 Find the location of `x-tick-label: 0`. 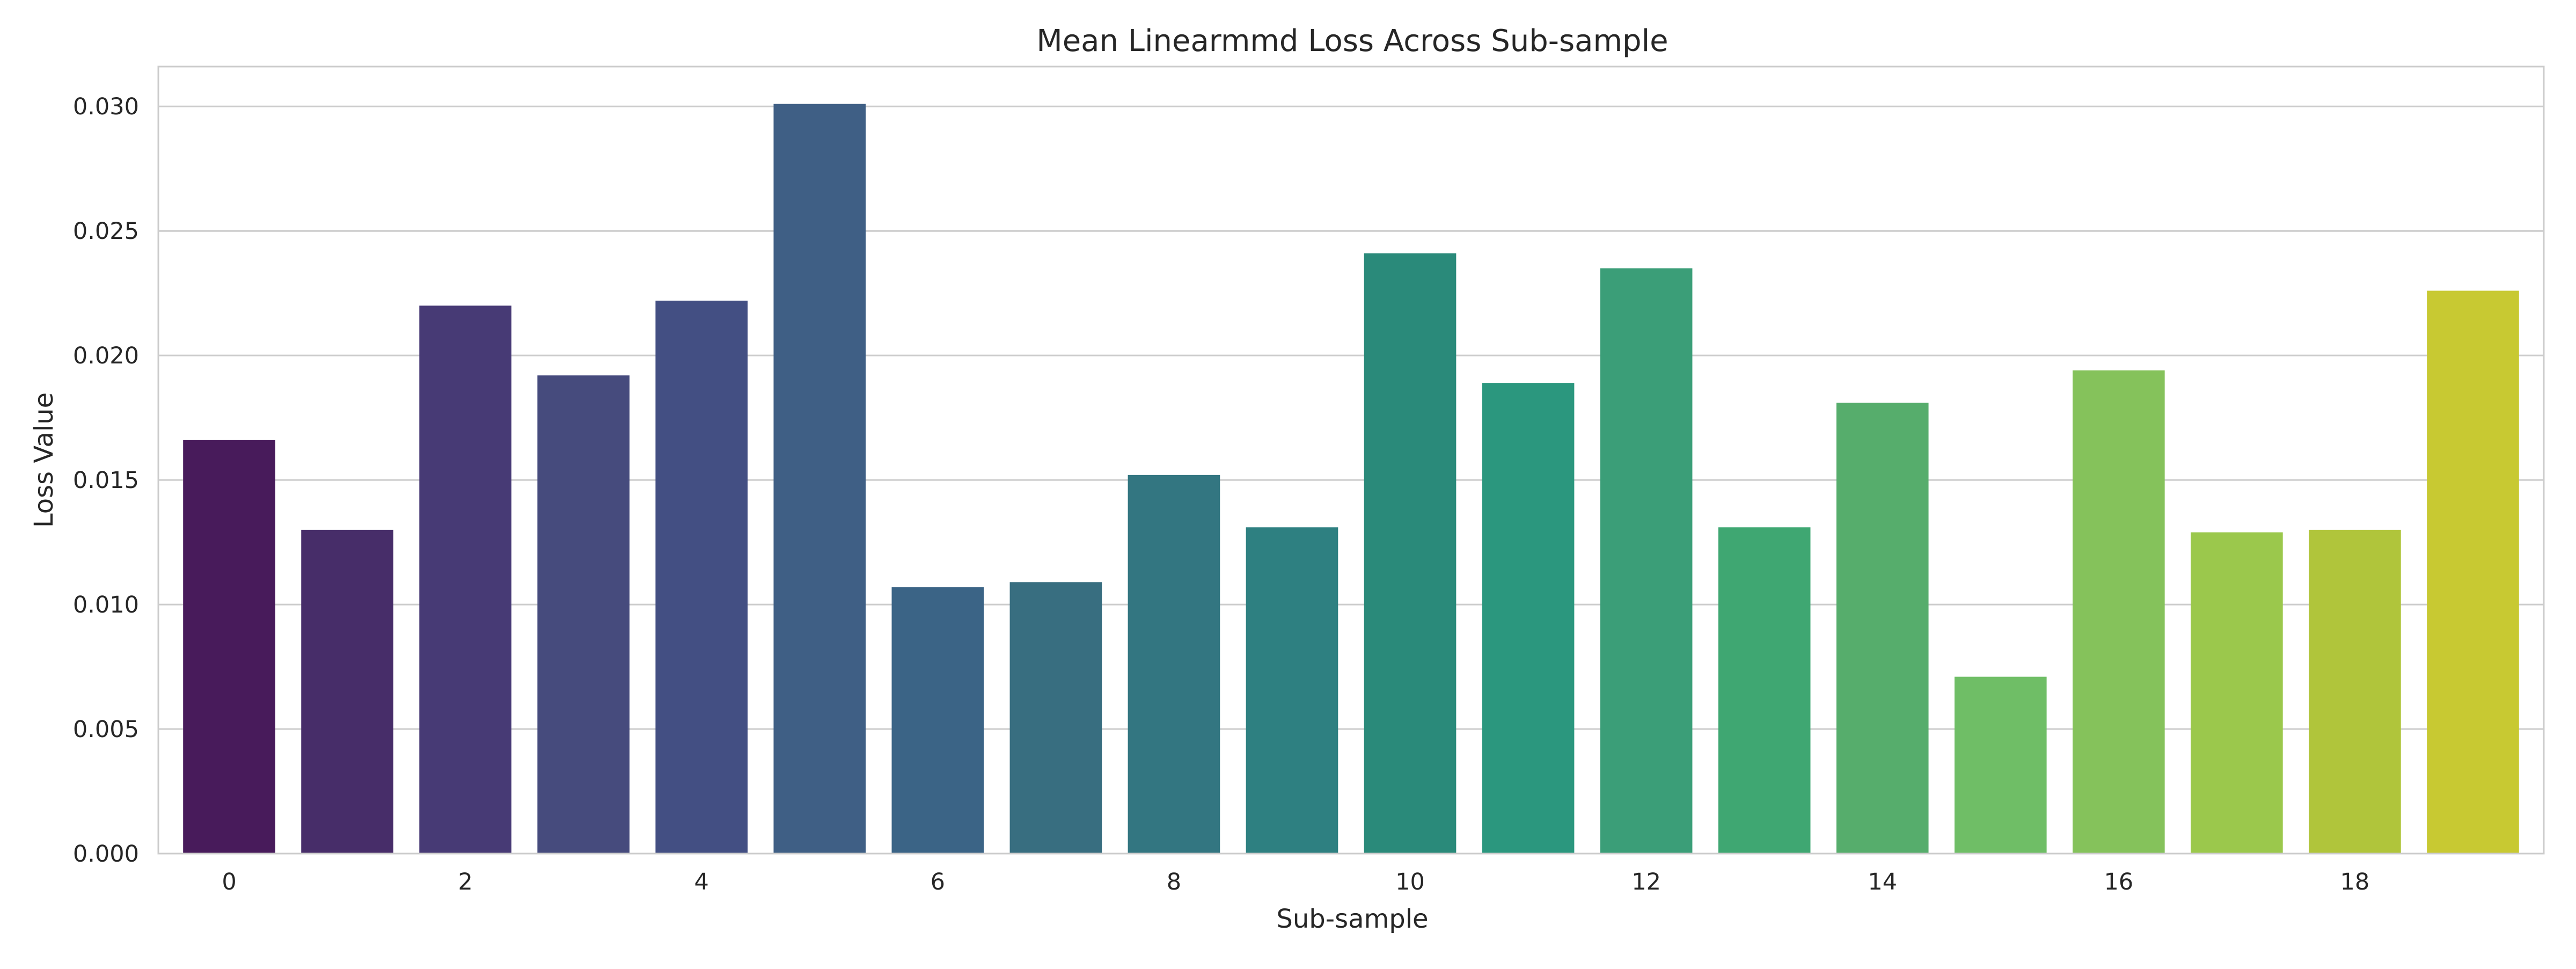

x-tick-label: 0 is located at coordinates (229, 882).